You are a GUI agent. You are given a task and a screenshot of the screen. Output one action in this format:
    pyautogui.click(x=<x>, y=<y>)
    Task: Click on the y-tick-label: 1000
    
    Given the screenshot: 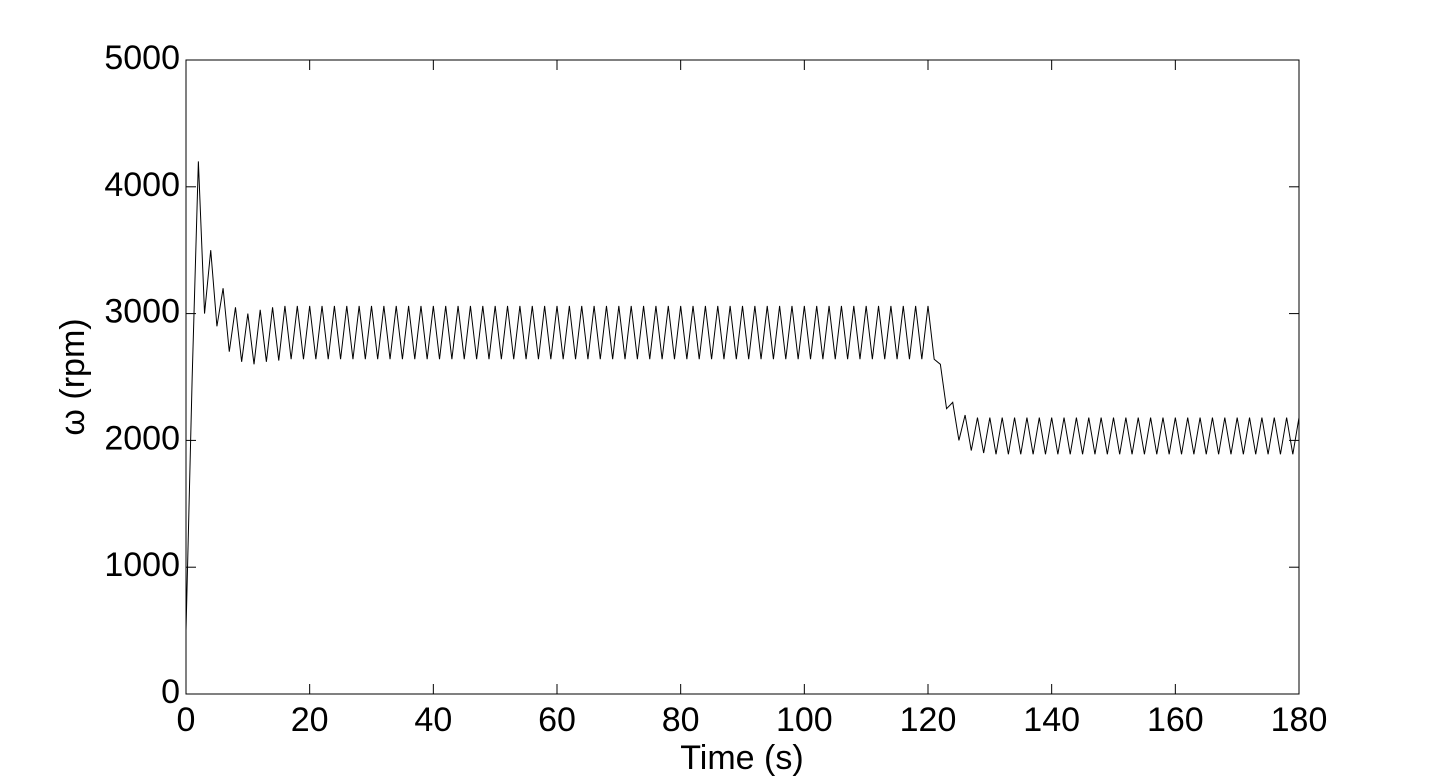 What is the action you would take?
    pyautogui.click(x=142, y=565)
    